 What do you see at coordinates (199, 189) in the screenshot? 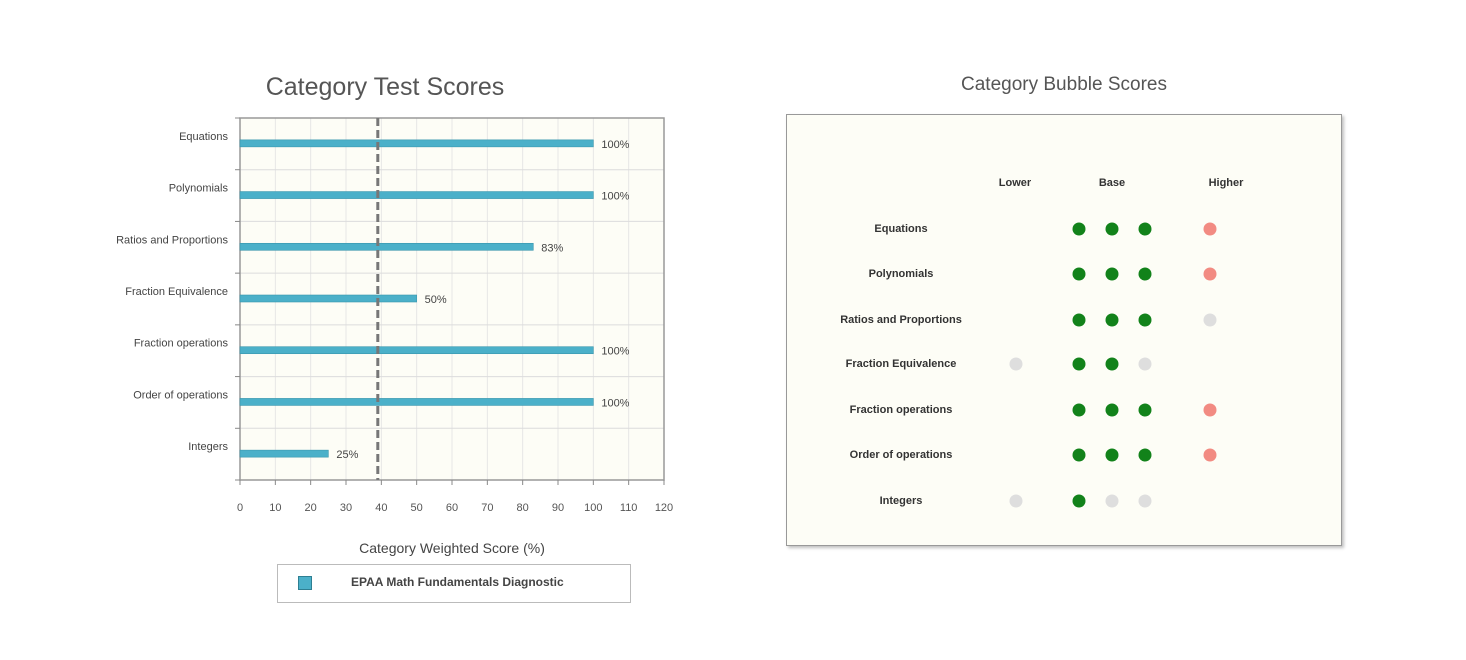
I see `category-label: Polynomials` at bounding box center [199, 189].